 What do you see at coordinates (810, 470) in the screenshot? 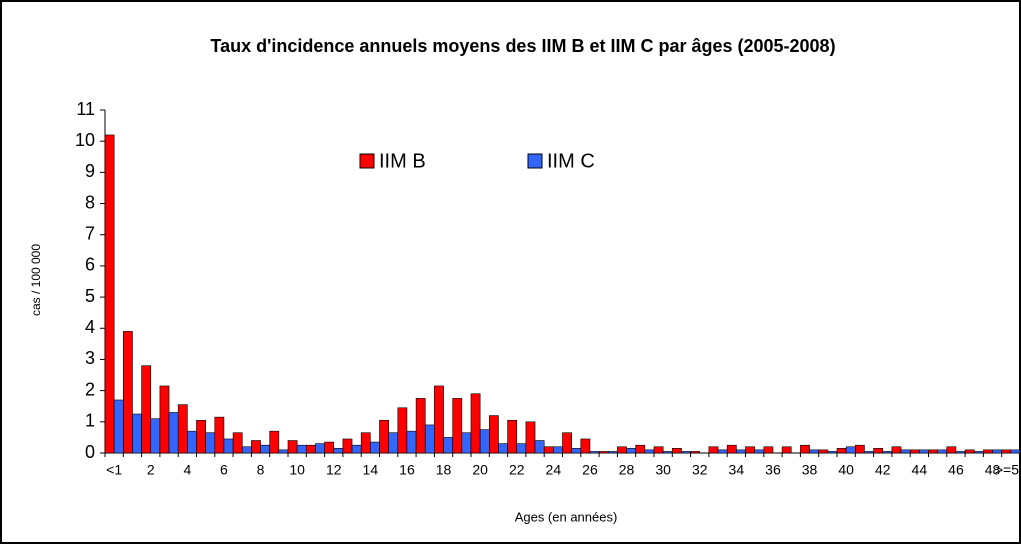
I see `x-tick-label: 38` at bounding box center [810, 470].